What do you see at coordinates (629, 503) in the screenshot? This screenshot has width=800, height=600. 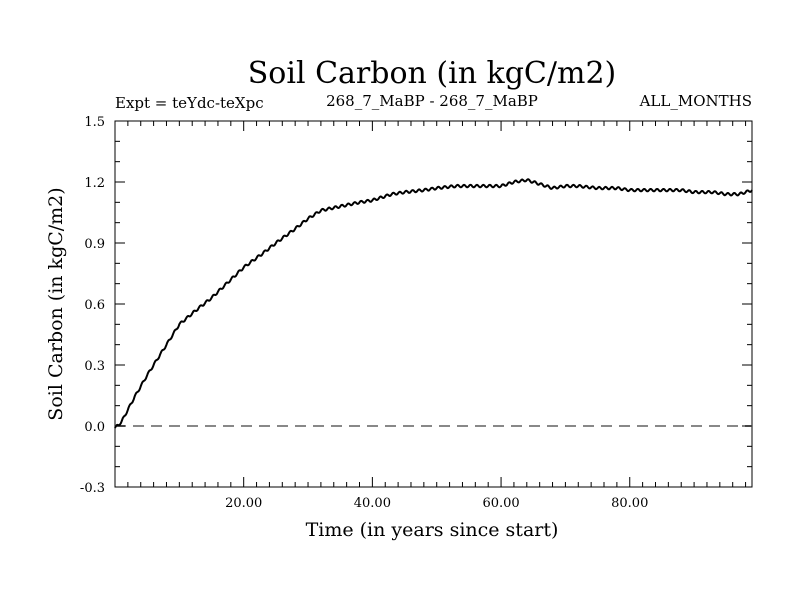 I see `x-tick-label: 80.00` at bounding box center [629, 503].